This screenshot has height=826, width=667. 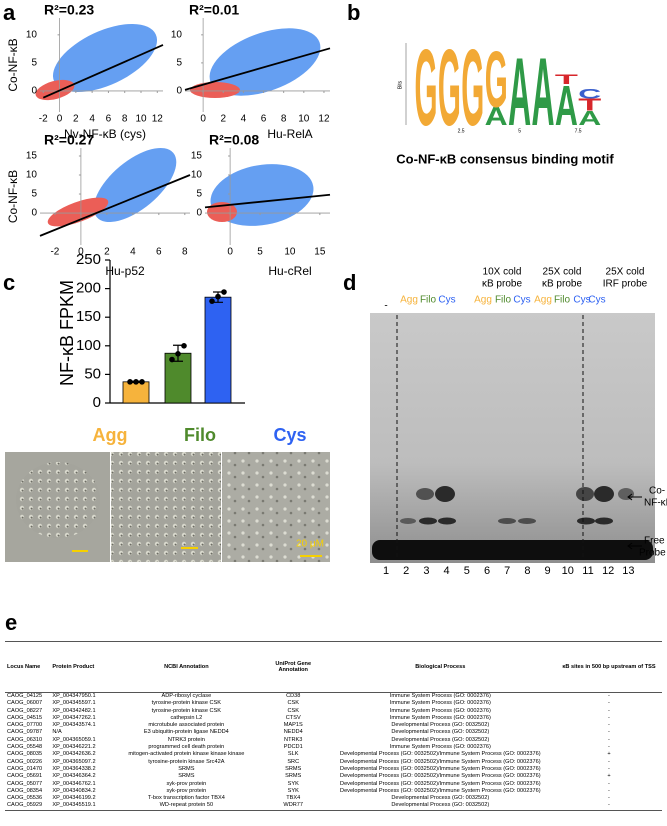 What do you see at coordinates (567, 80) in the screenshot?
I see `logo-letter: T` at bounding box center [567, 80].